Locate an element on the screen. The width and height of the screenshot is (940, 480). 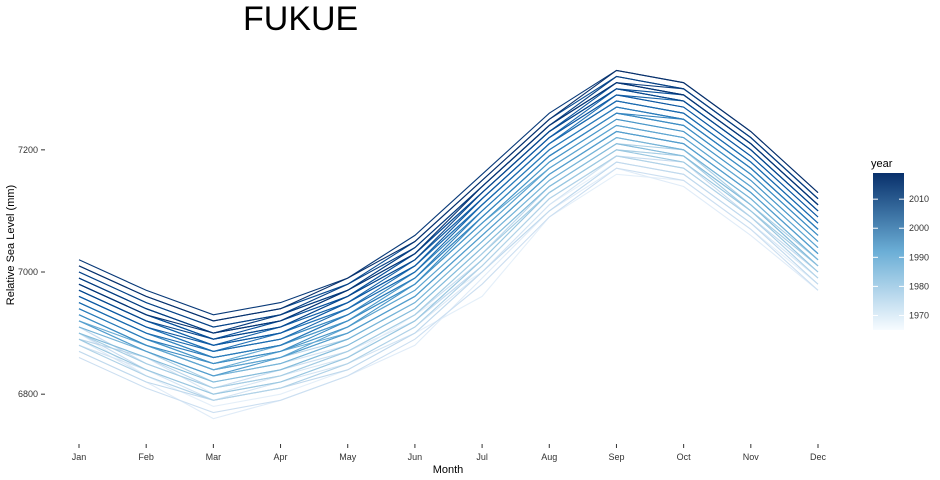
legend-tick-label: 1970 is located at coordinates (919, 315).